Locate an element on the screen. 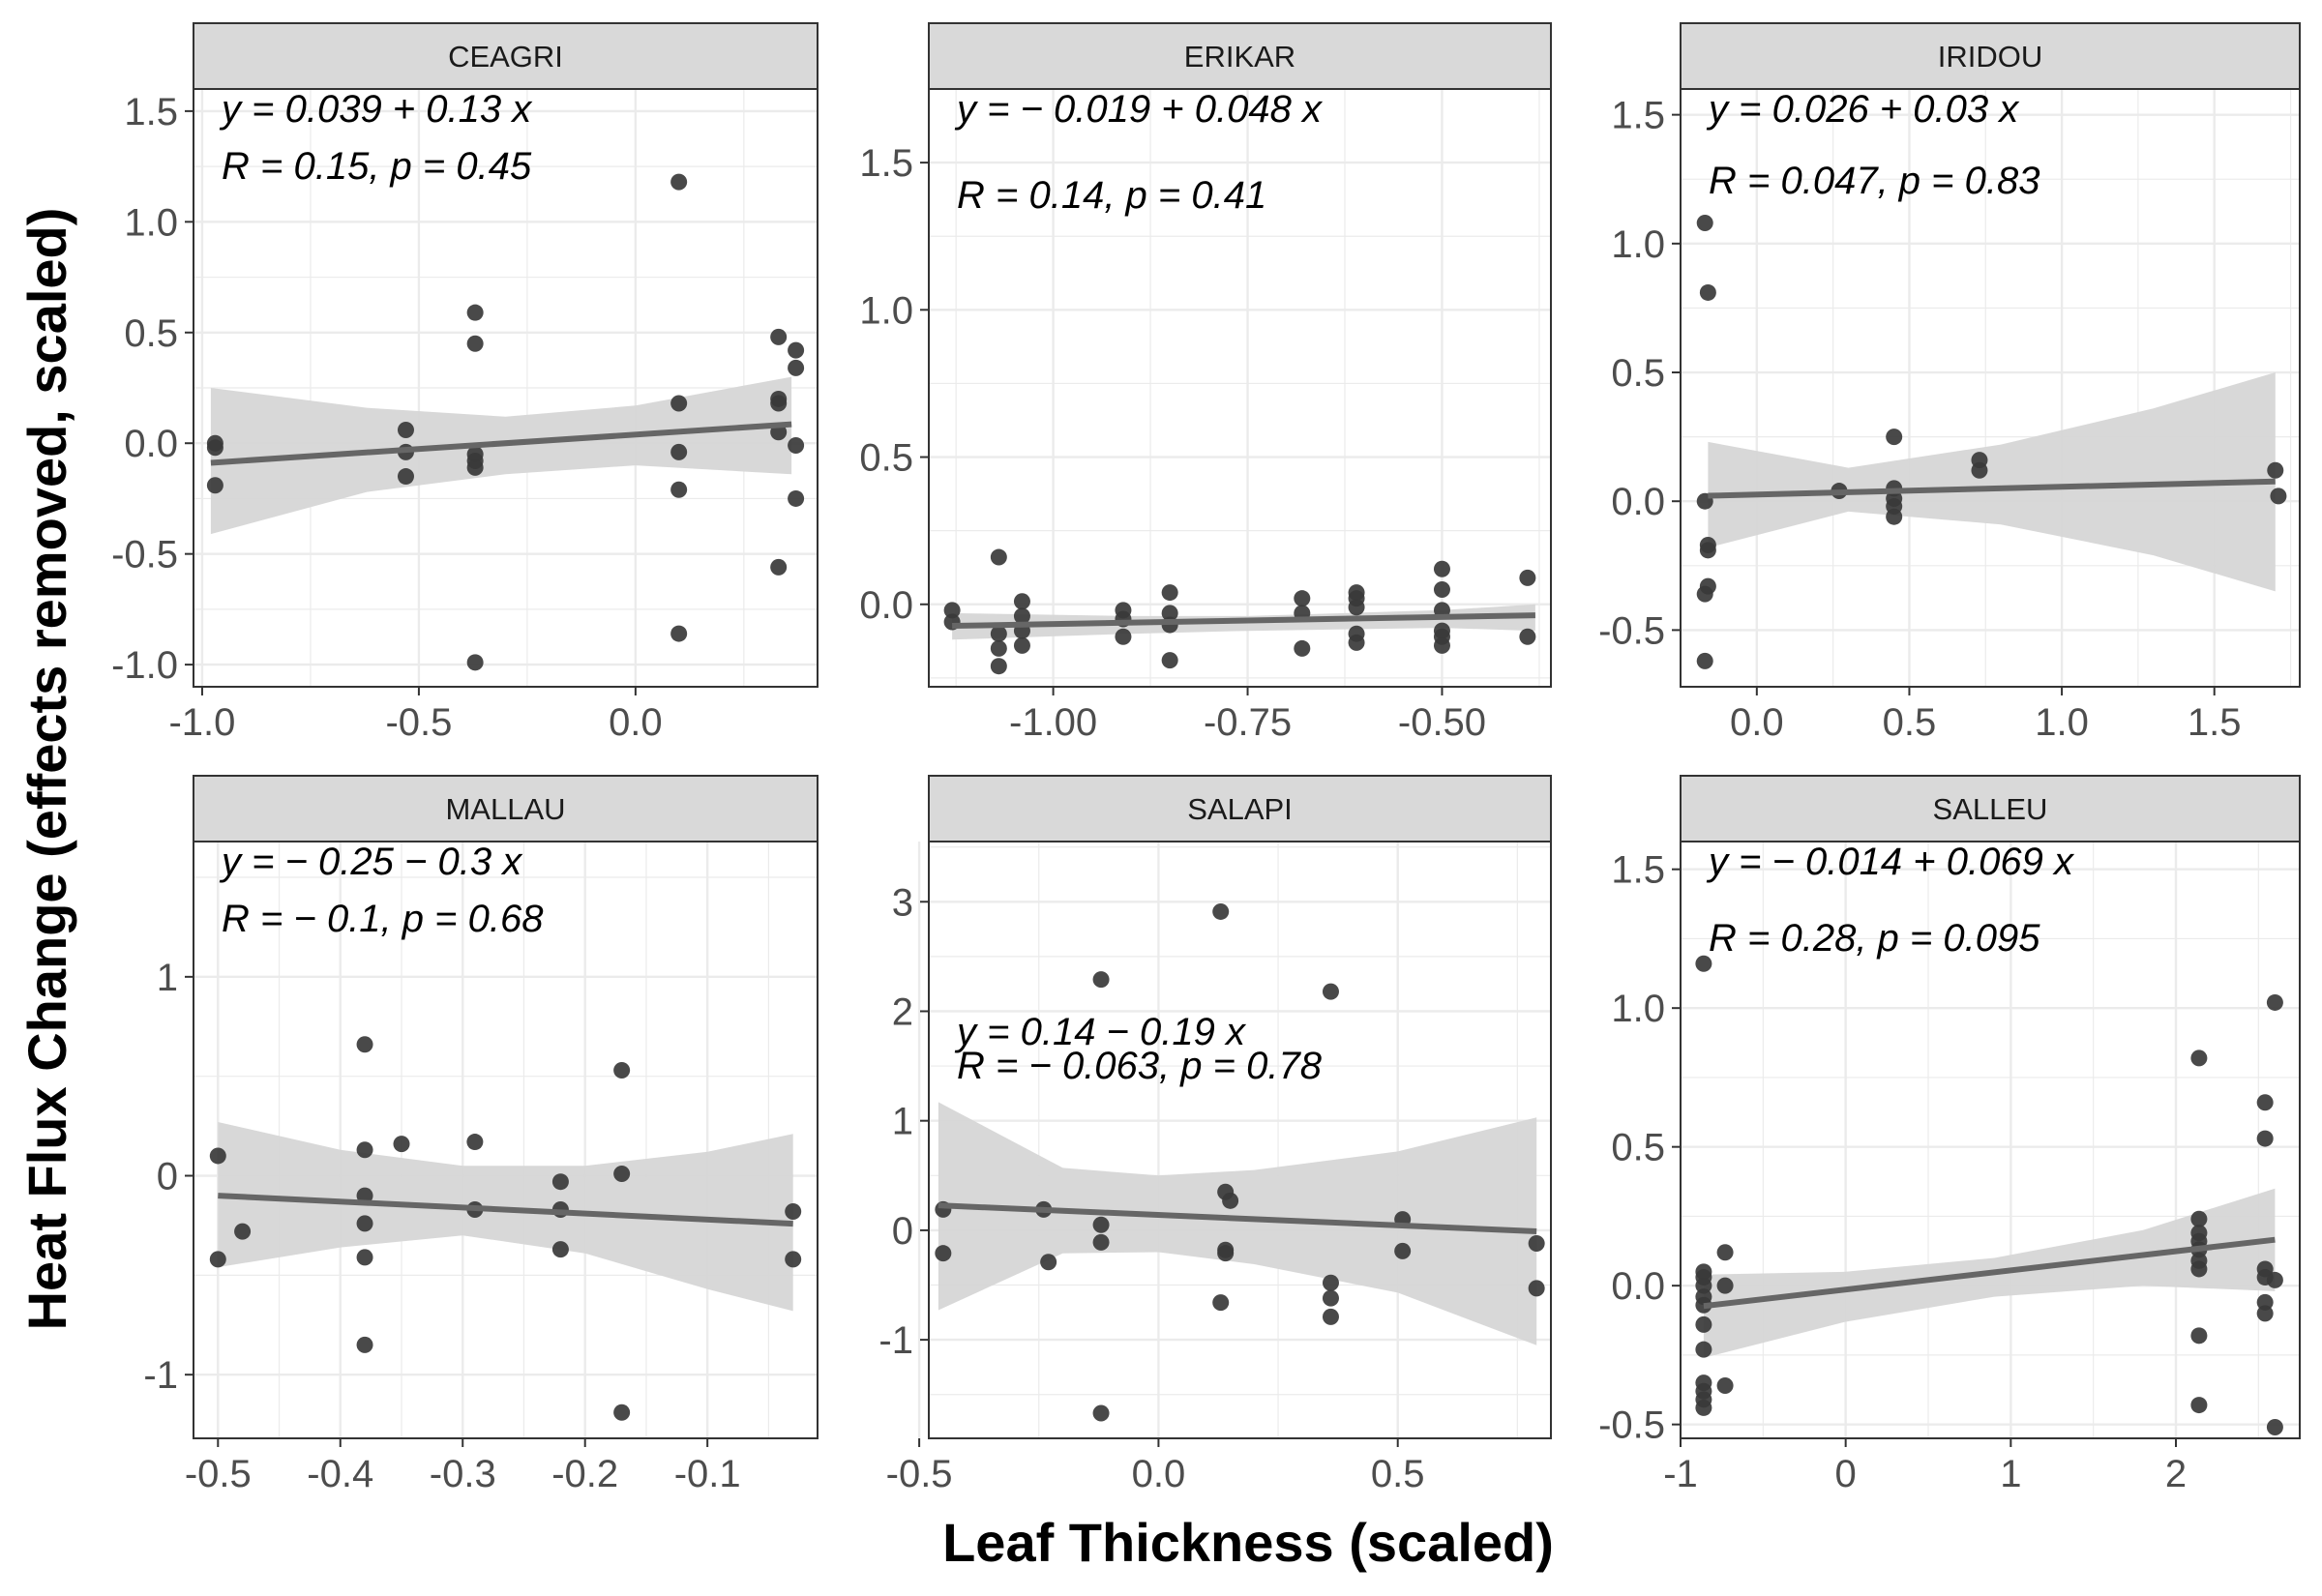 The image size is (2322, 1596). x-tick-label: 0 is located at coordinates (1846, 1474).